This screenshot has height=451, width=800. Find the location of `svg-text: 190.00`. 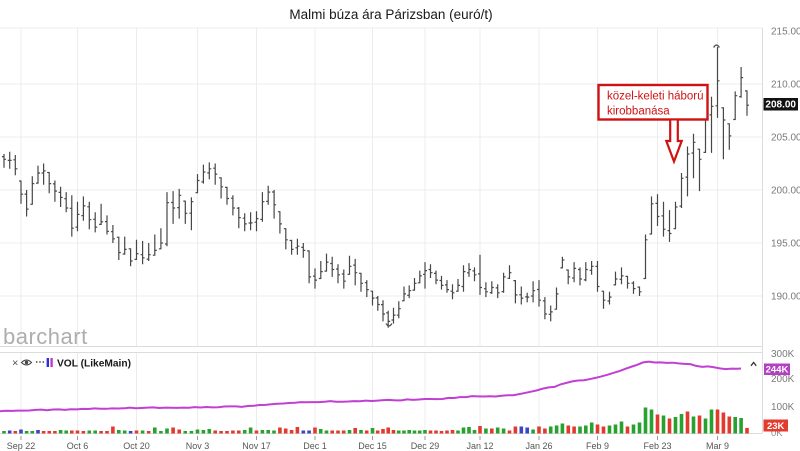

svg-text: 190.00 is located at coordinates (785, 297).